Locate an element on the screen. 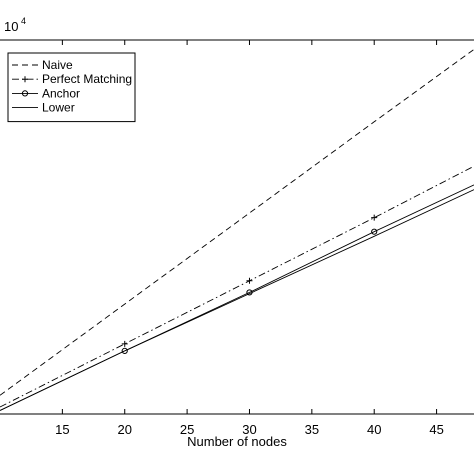  legend-label-naive: Naive is located at coordinates (57, 65).